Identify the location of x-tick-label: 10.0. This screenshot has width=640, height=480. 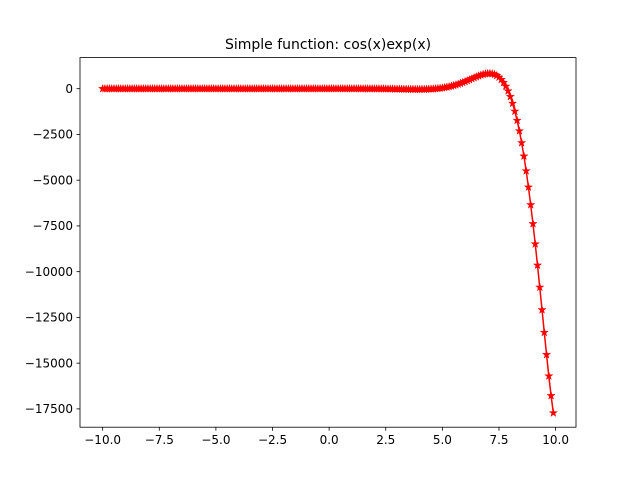
(555, 440).